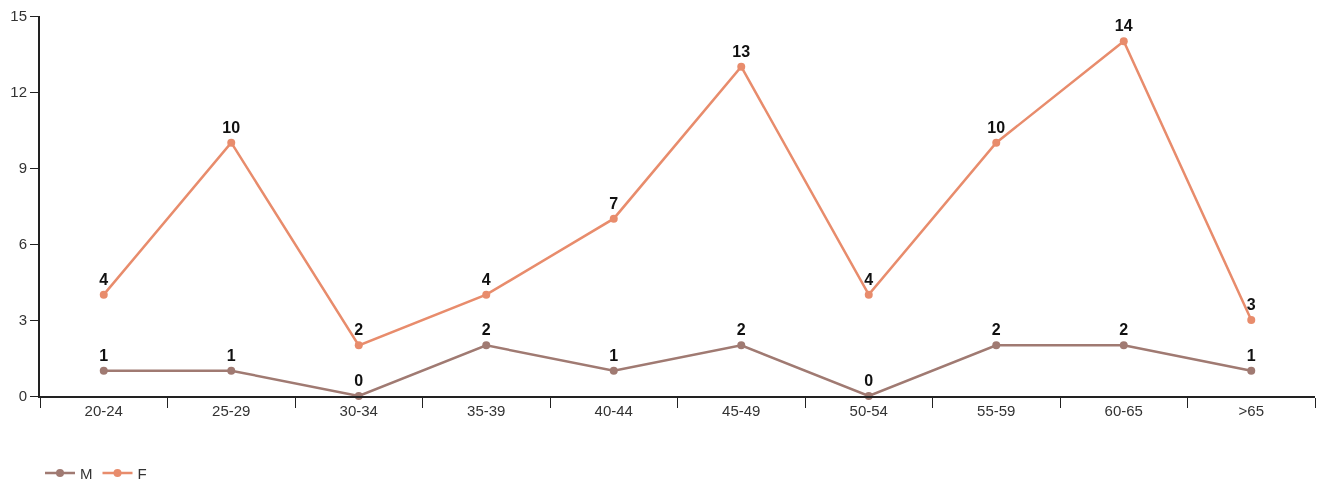 The image size is (1320, 495). Describe the element at coordinates (741, 410) in the screenshot. I see `x-tick-label: 45-49` at that location.